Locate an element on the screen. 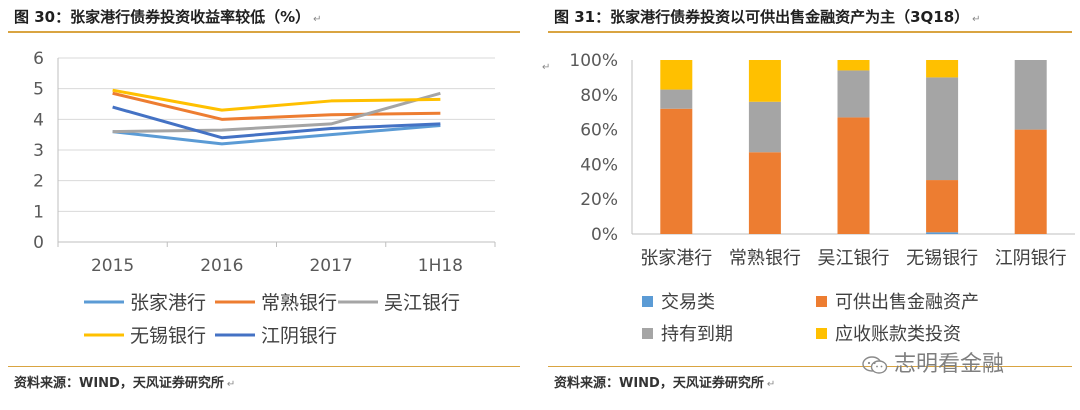 The width and height of the screenshot is (1080, 410). legend-label: 无锡银行 is located at coordinates (168, 336).